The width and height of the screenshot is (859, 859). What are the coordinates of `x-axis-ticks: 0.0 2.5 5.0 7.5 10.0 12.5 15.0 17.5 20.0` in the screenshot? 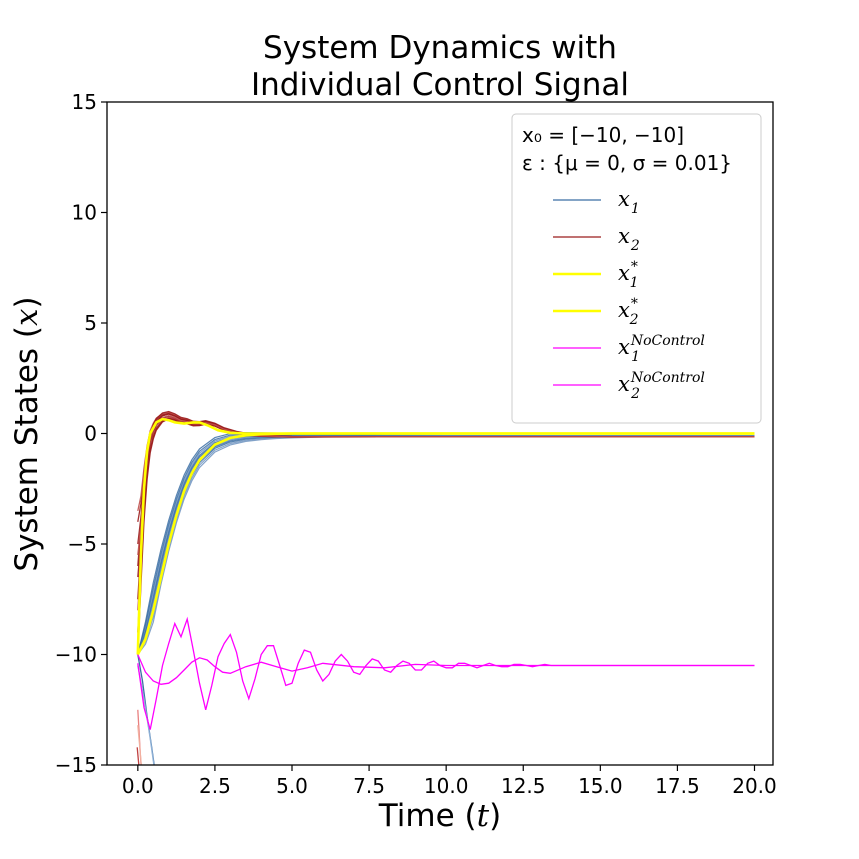 It's located at (449, 781).